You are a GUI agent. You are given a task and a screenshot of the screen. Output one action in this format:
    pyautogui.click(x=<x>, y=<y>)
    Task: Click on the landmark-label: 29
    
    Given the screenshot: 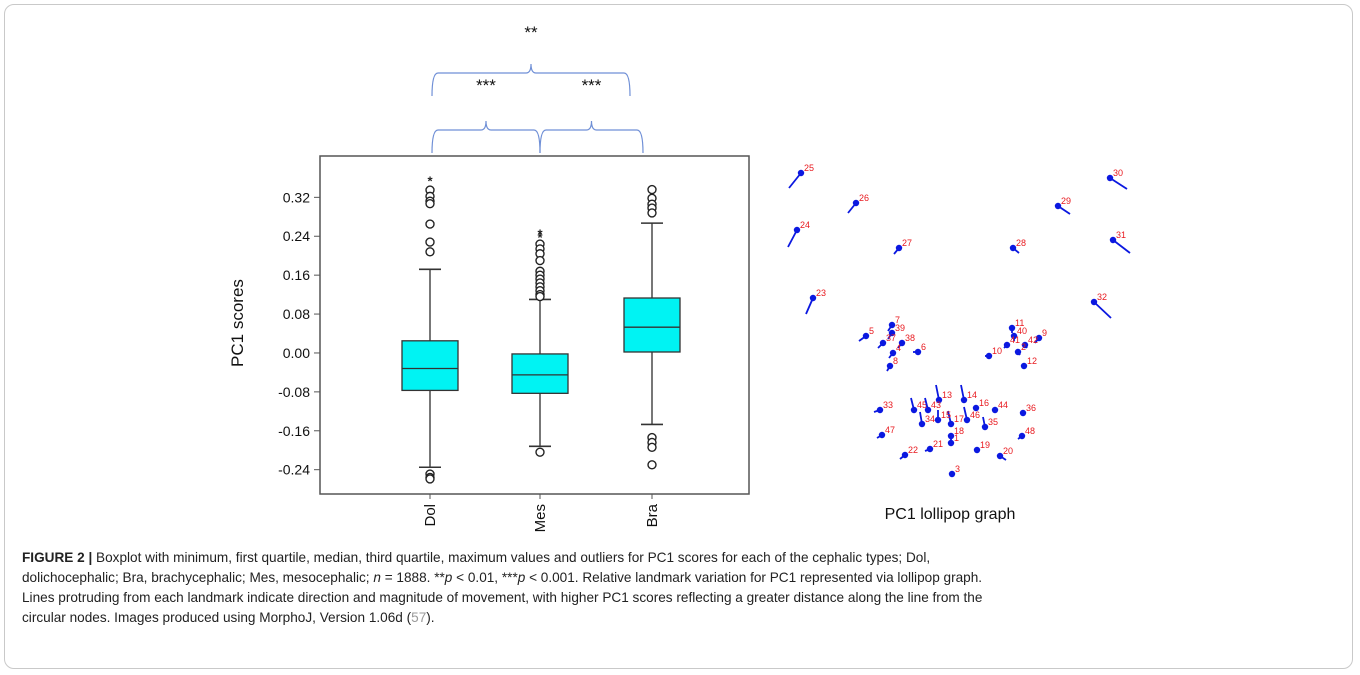 What is the action you would take?
    pyautogui.click(x=1066, y=201)
    